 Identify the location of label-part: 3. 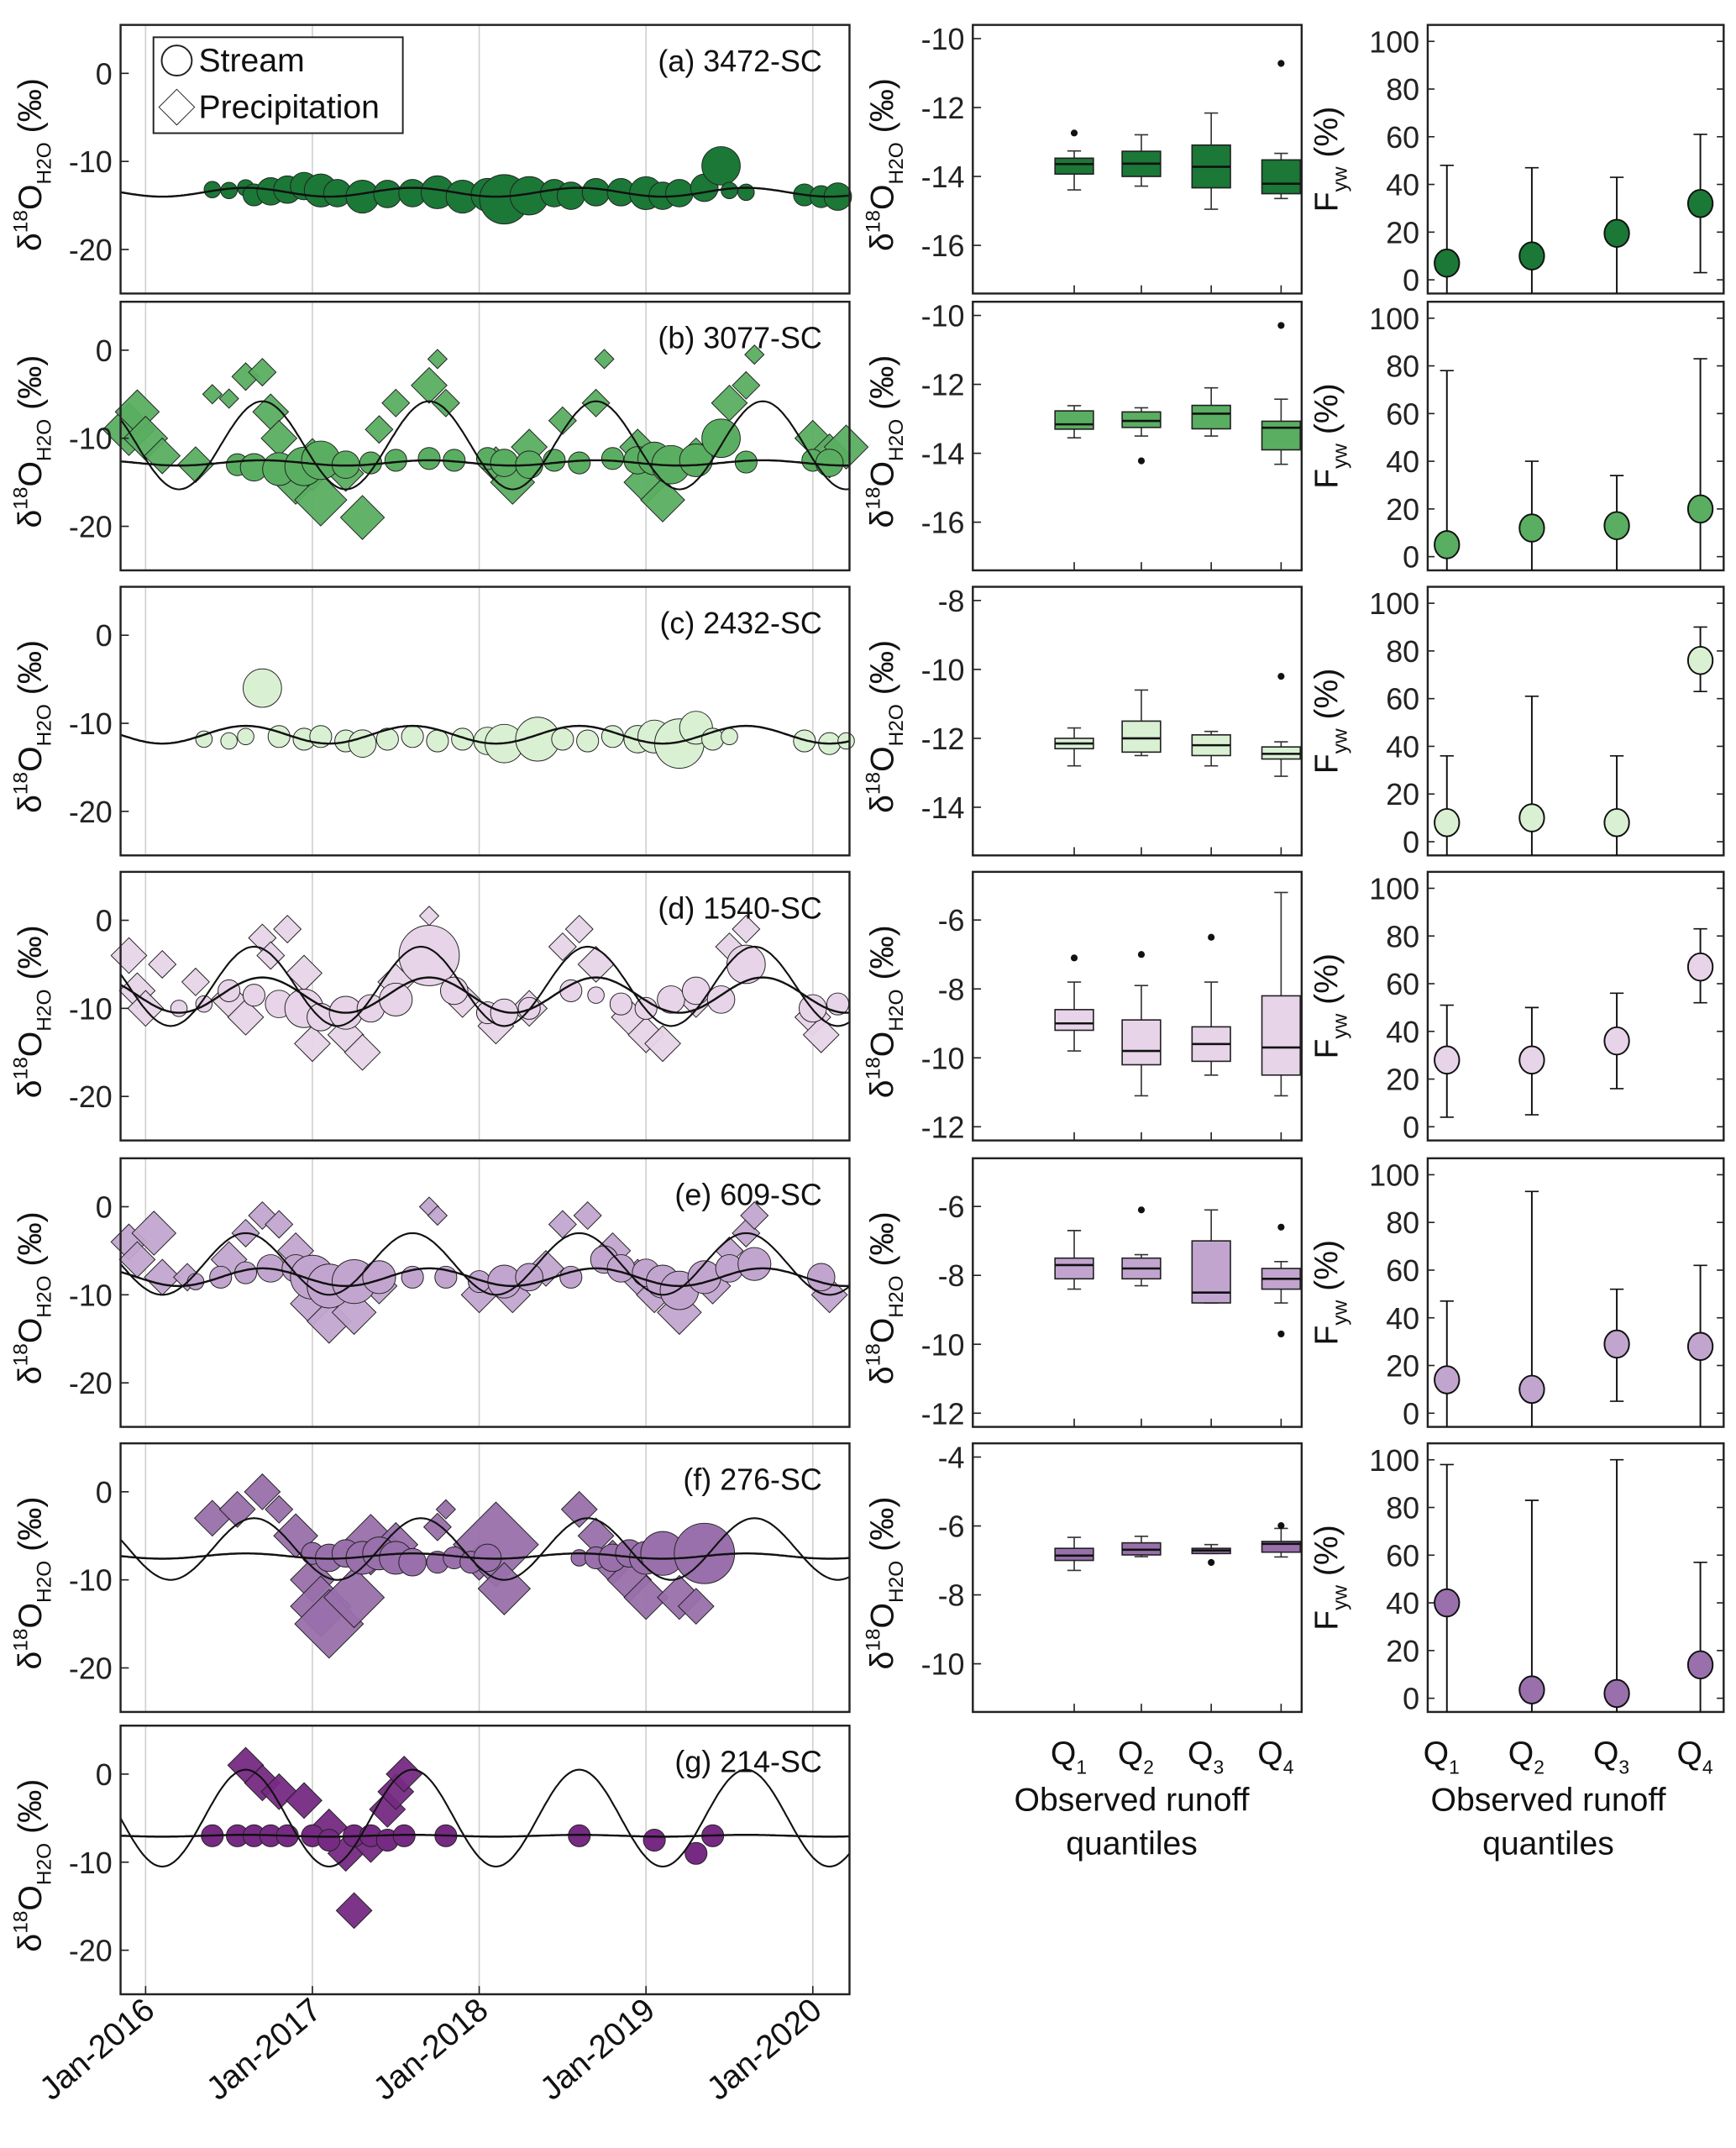
(1219, 1767).